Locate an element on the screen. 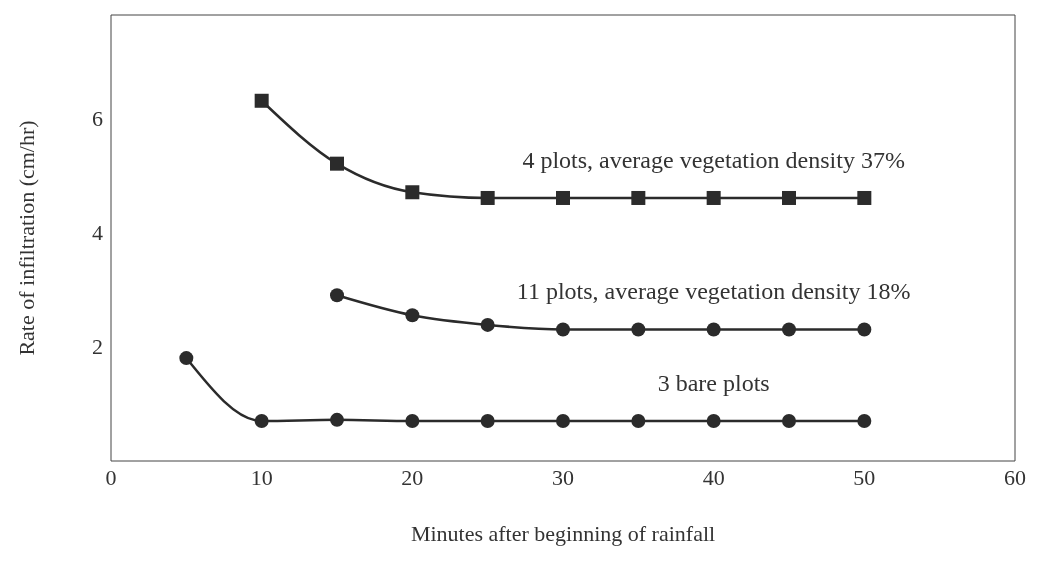 The height and width of the screenshot is (569, 1044). x-tick-label: 60 is located at coordinates (1015, 477).